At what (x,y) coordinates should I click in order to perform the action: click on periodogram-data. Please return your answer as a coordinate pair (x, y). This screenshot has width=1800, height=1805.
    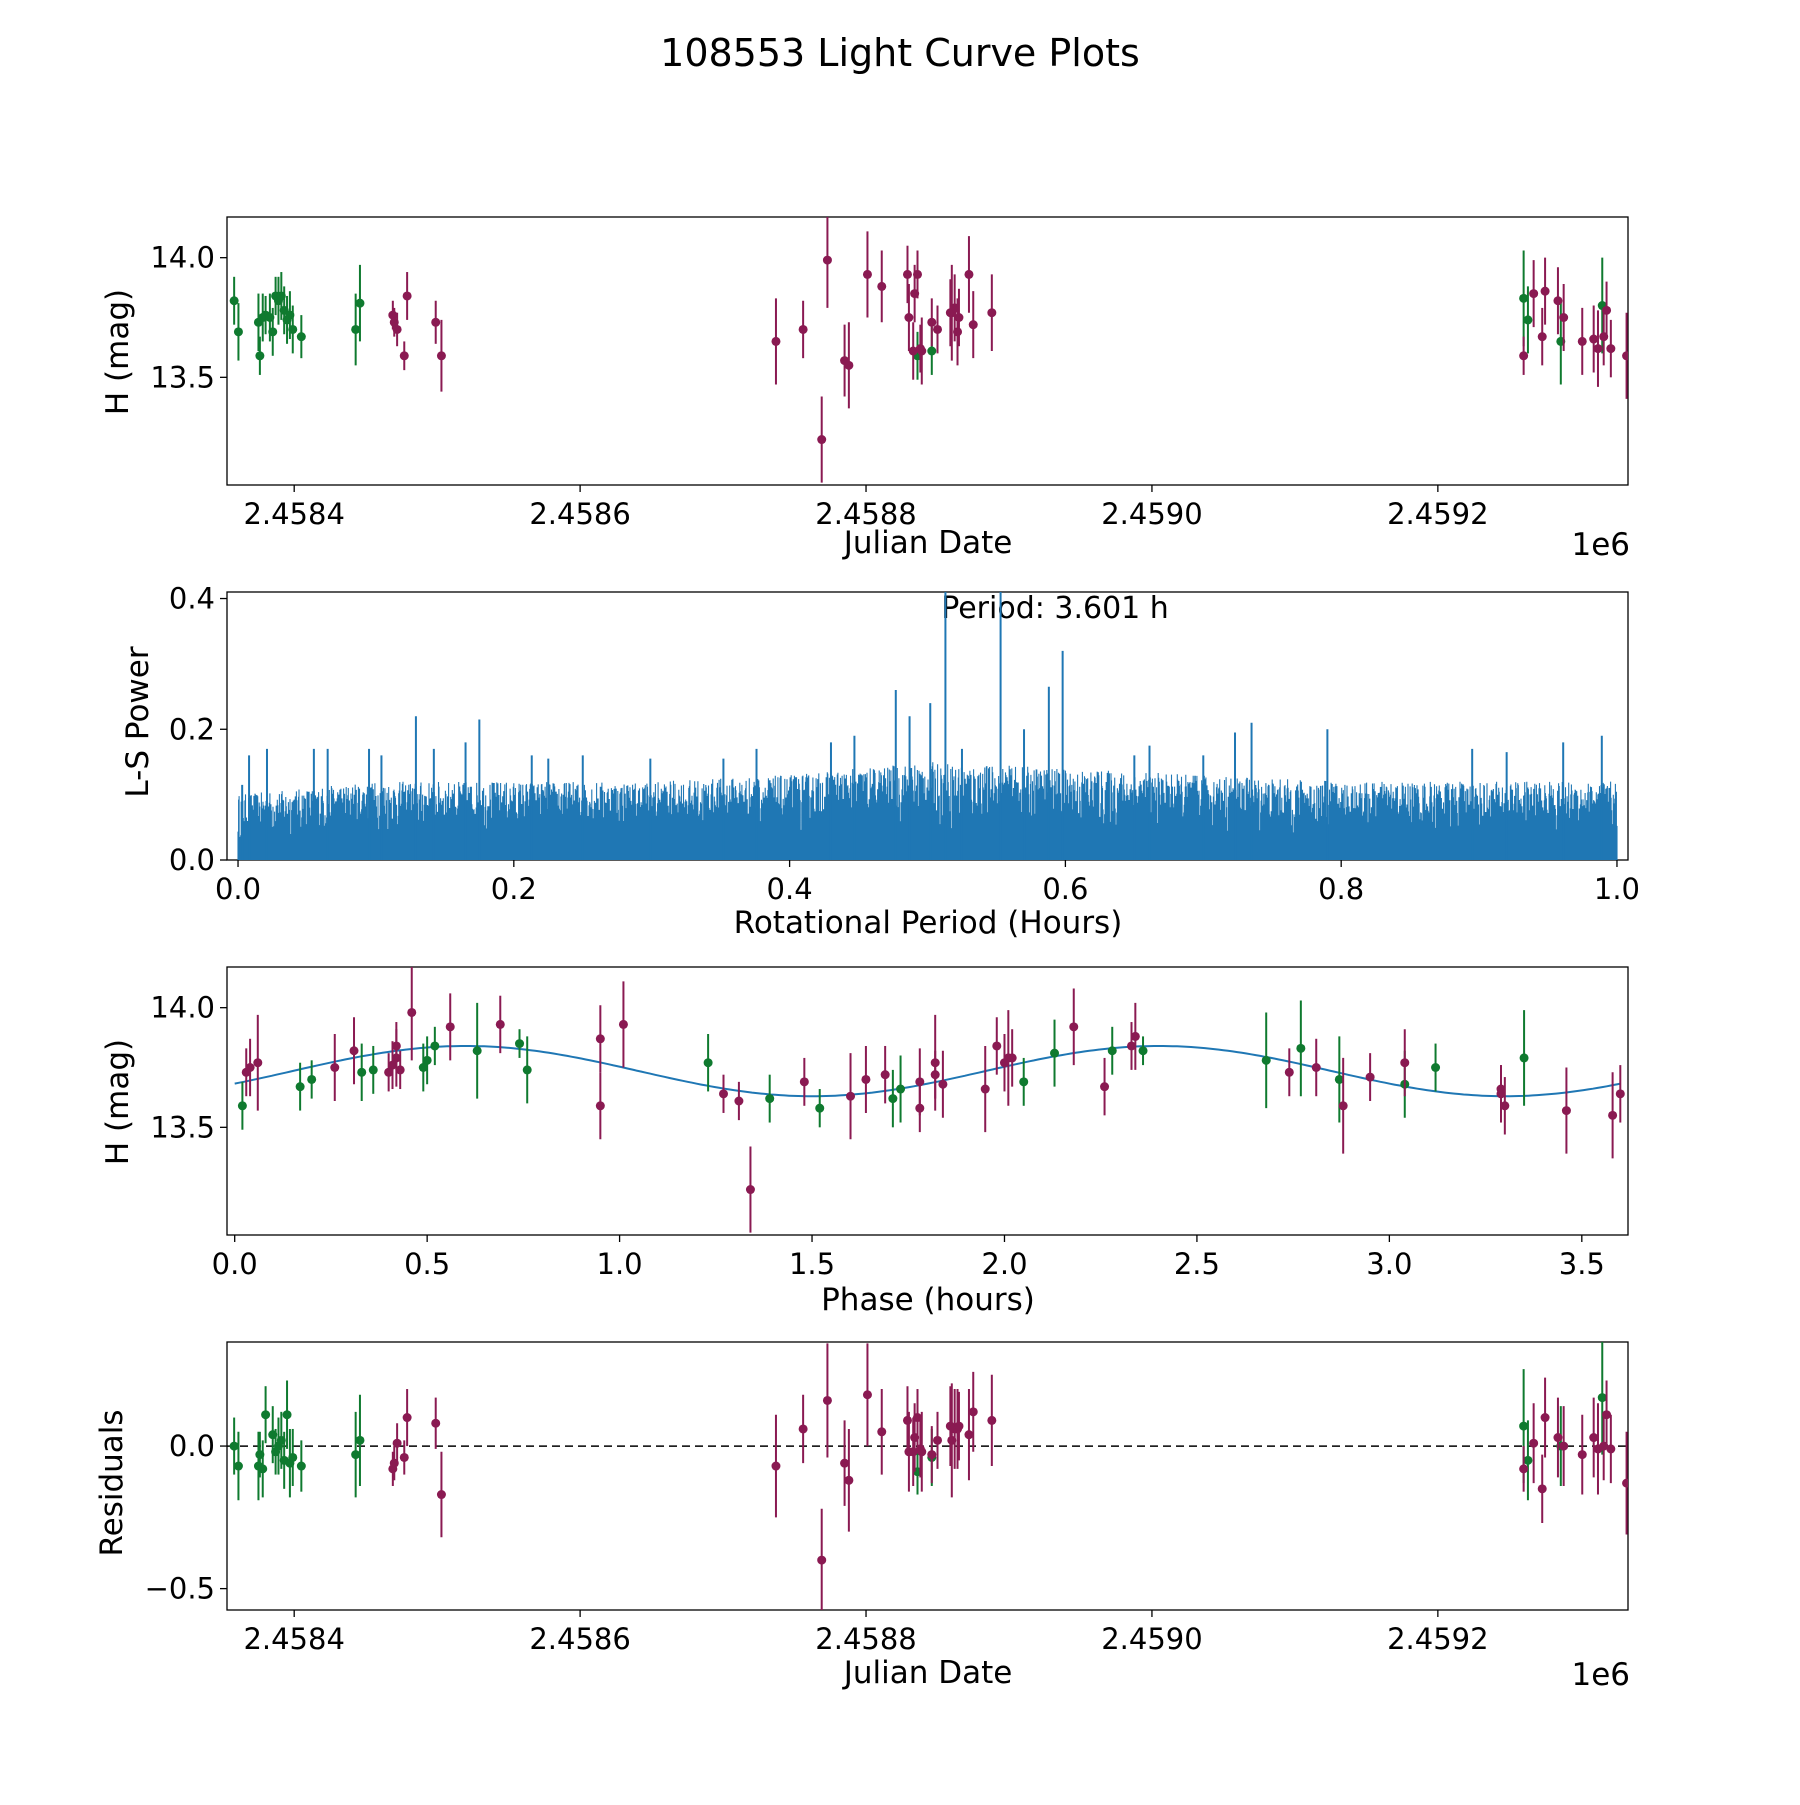
    Looking at the image, I should click on (927, 726).